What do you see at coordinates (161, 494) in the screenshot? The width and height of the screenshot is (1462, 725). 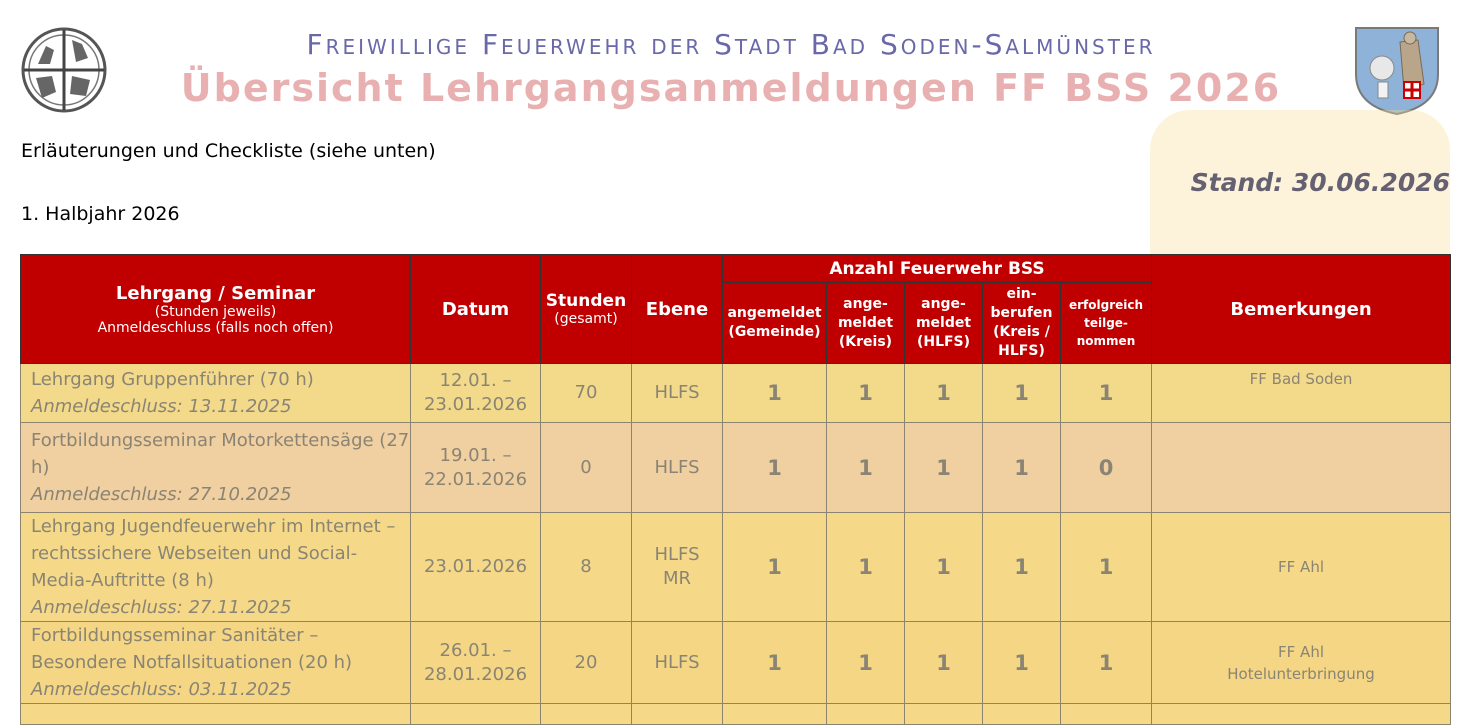 I see `course-deadline: Anmeldeschluss: 27.10.2025` at bounding box center [161, 494].